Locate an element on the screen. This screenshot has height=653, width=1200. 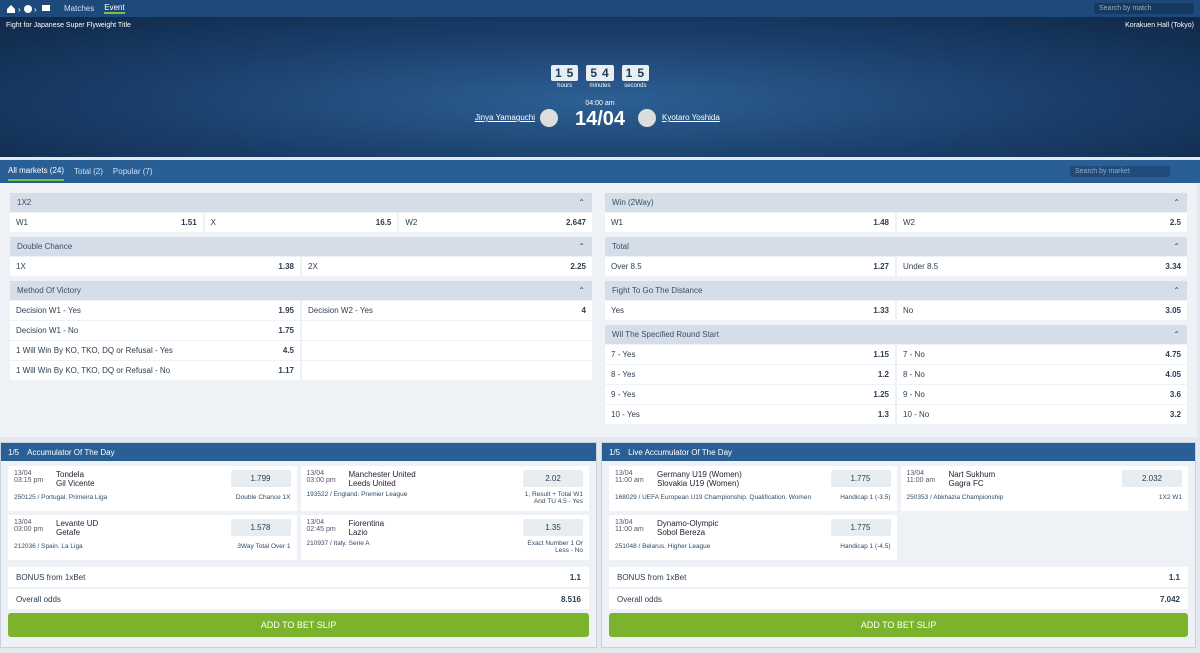
team: Getafe is located at coordinates (68, 532).